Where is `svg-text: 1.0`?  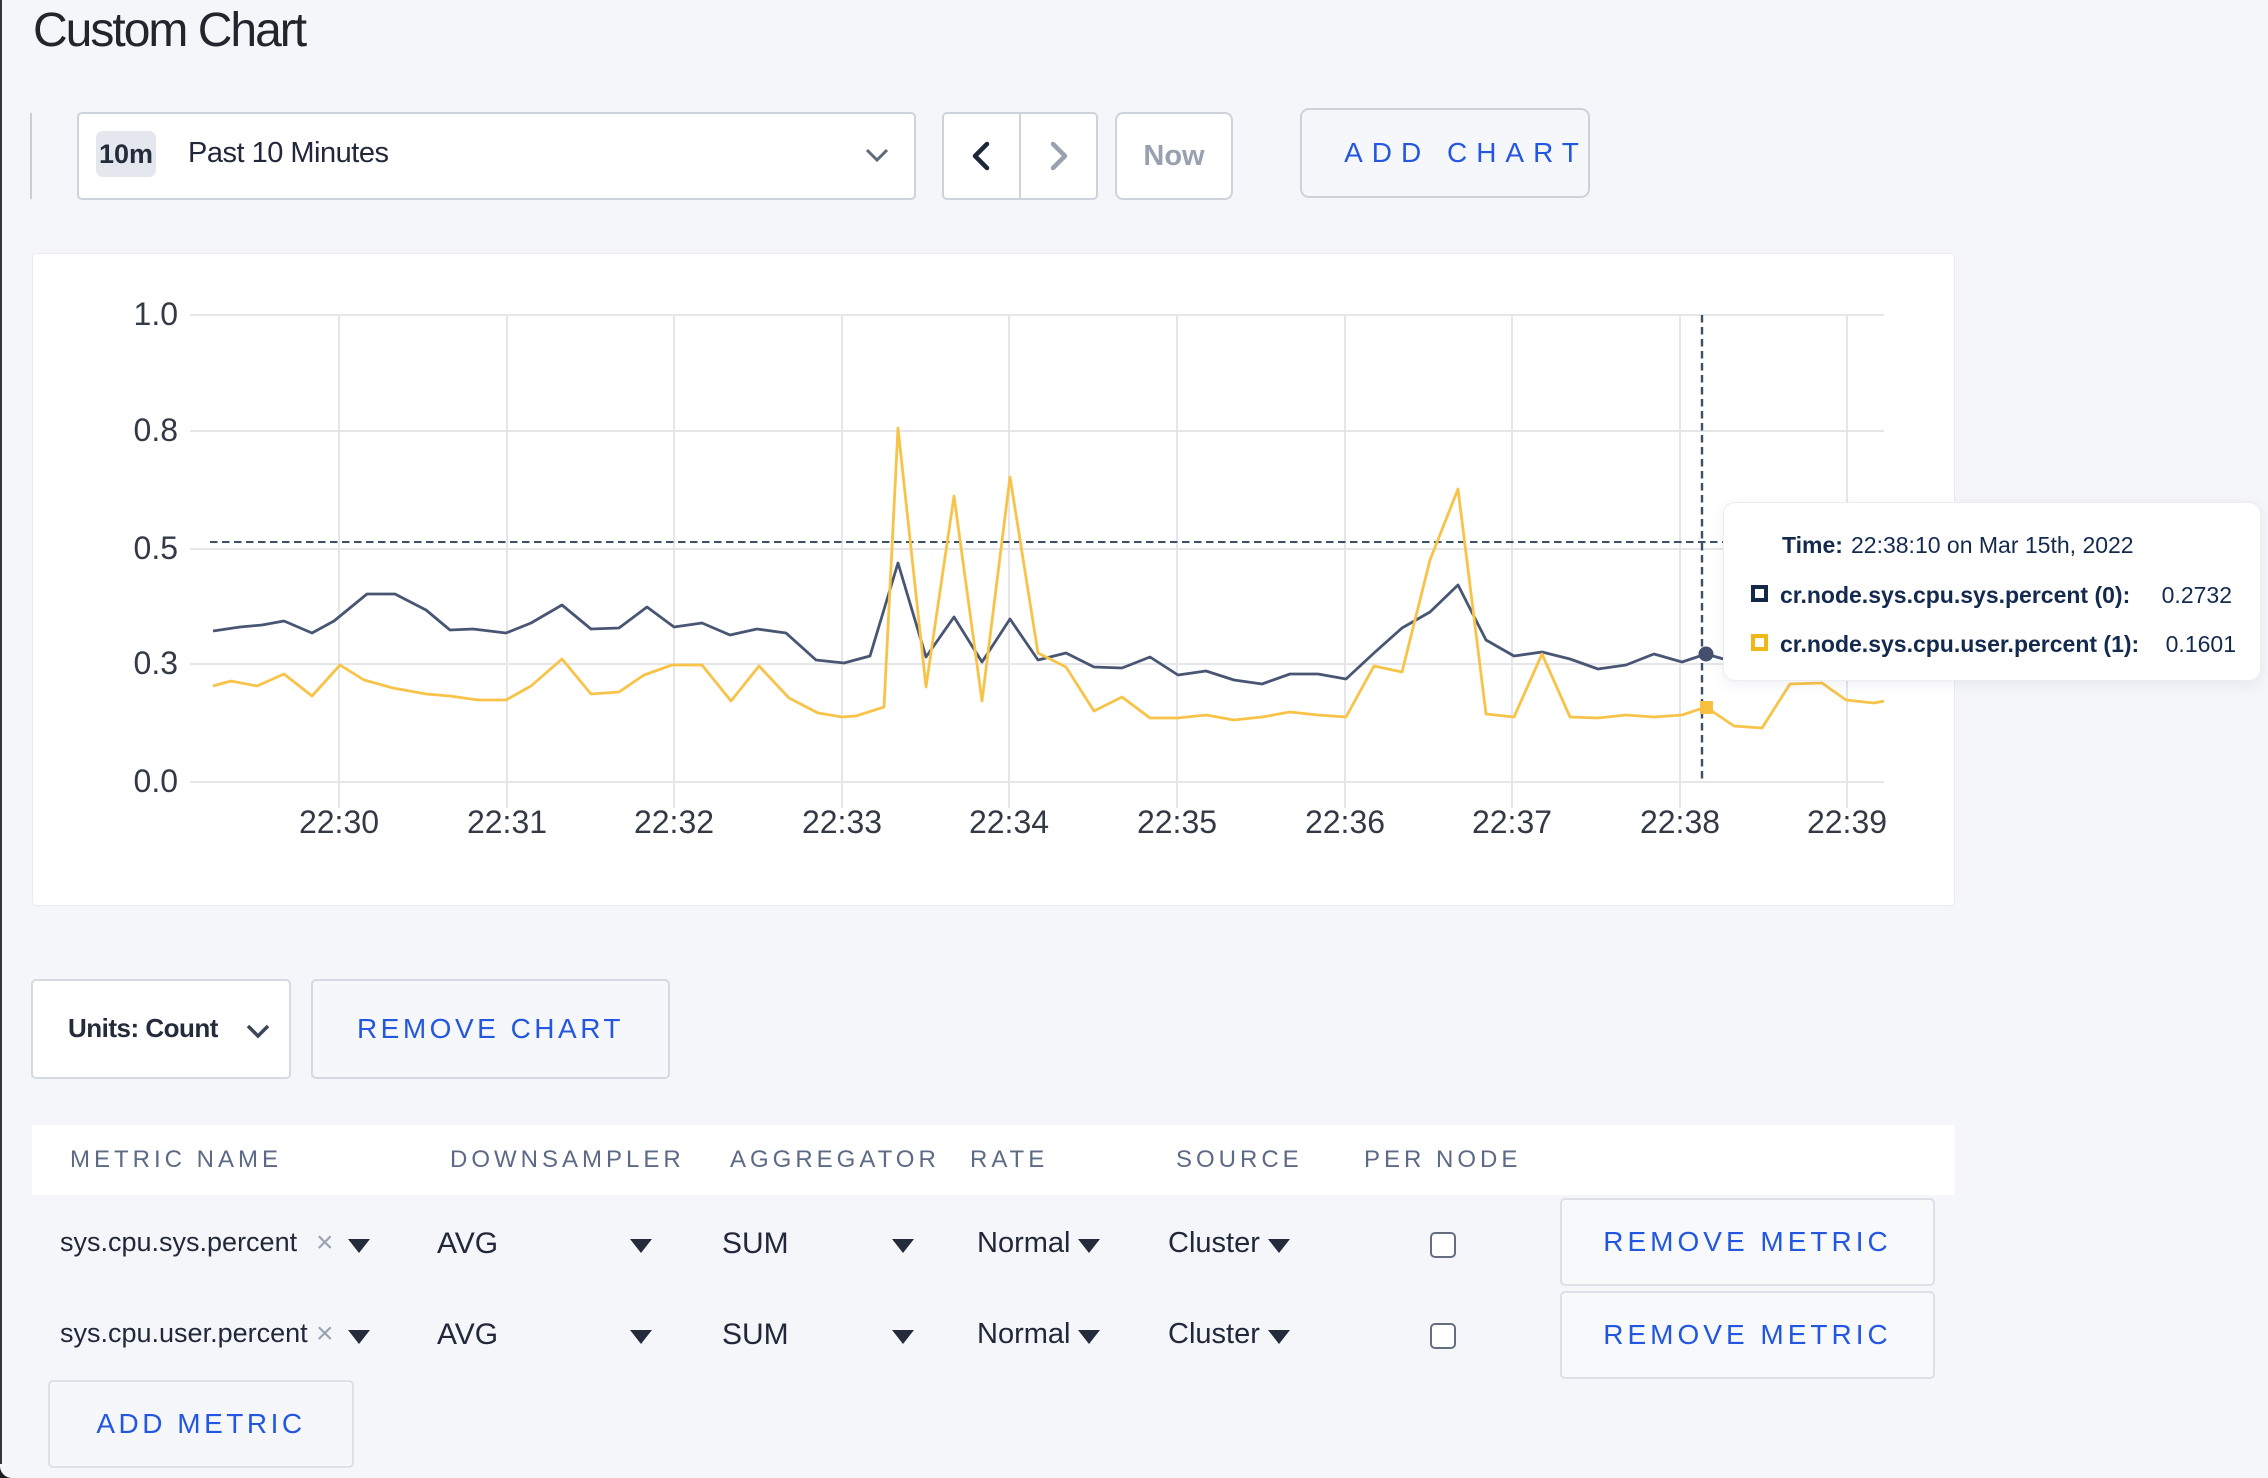
svg-text: 1.0 is located at coordinates (156, 314).